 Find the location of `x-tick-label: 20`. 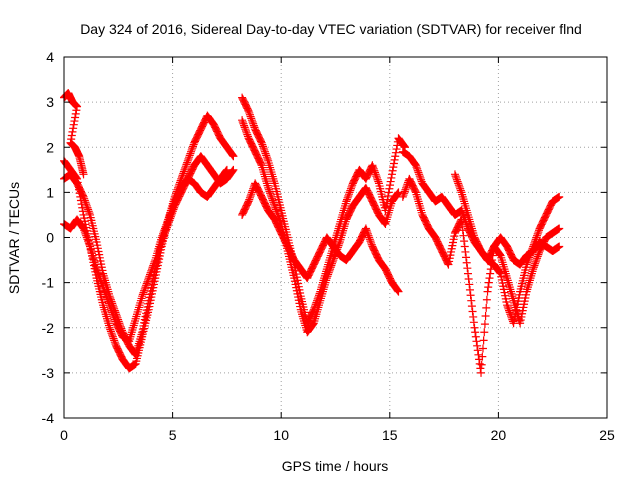

x-tick-label: 20 is located at coordinates (499, 435).